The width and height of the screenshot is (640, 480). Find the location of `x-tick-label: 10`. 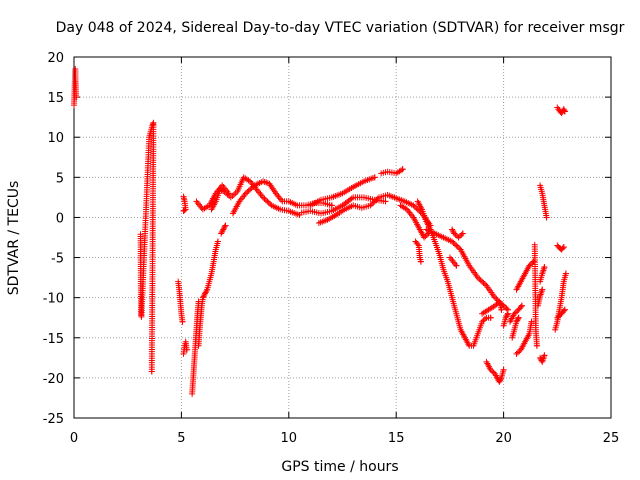

x-tick-label: 10 is located at coordinates (289, 438).